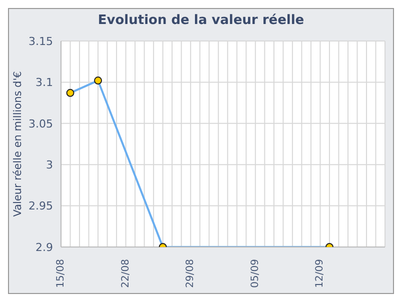 The width and height of the screenshot is (400, 300). I want to click on x-tick-label: 15/08, so click(61, 273).